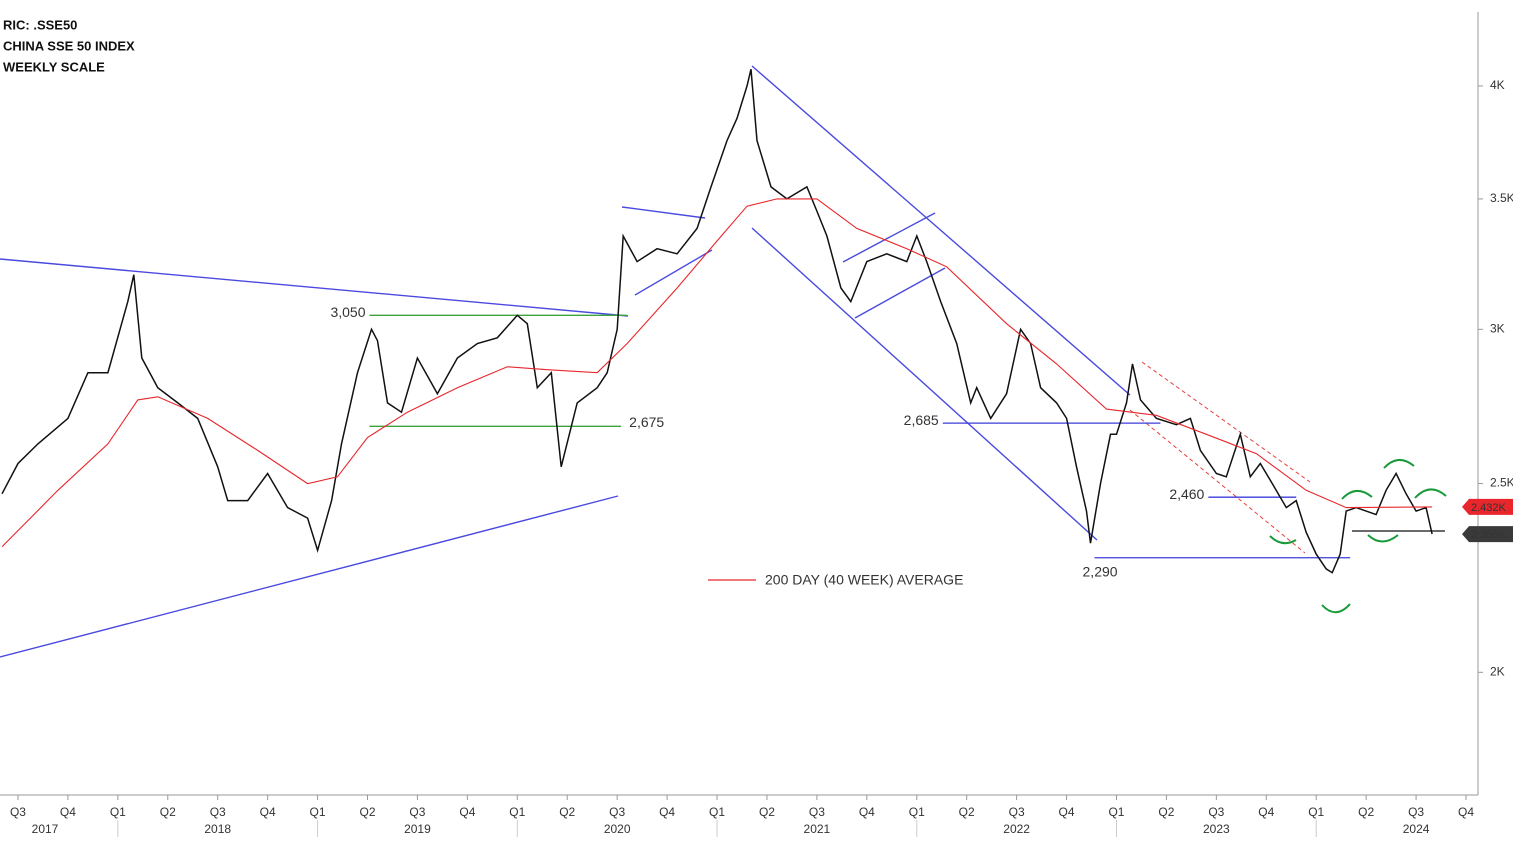 Image resolution: width=1513 pixels, height=847 pixels. Describe the element at coordinates (921, 420) in the screenshot. I see `level-label: 2,685` at that location.